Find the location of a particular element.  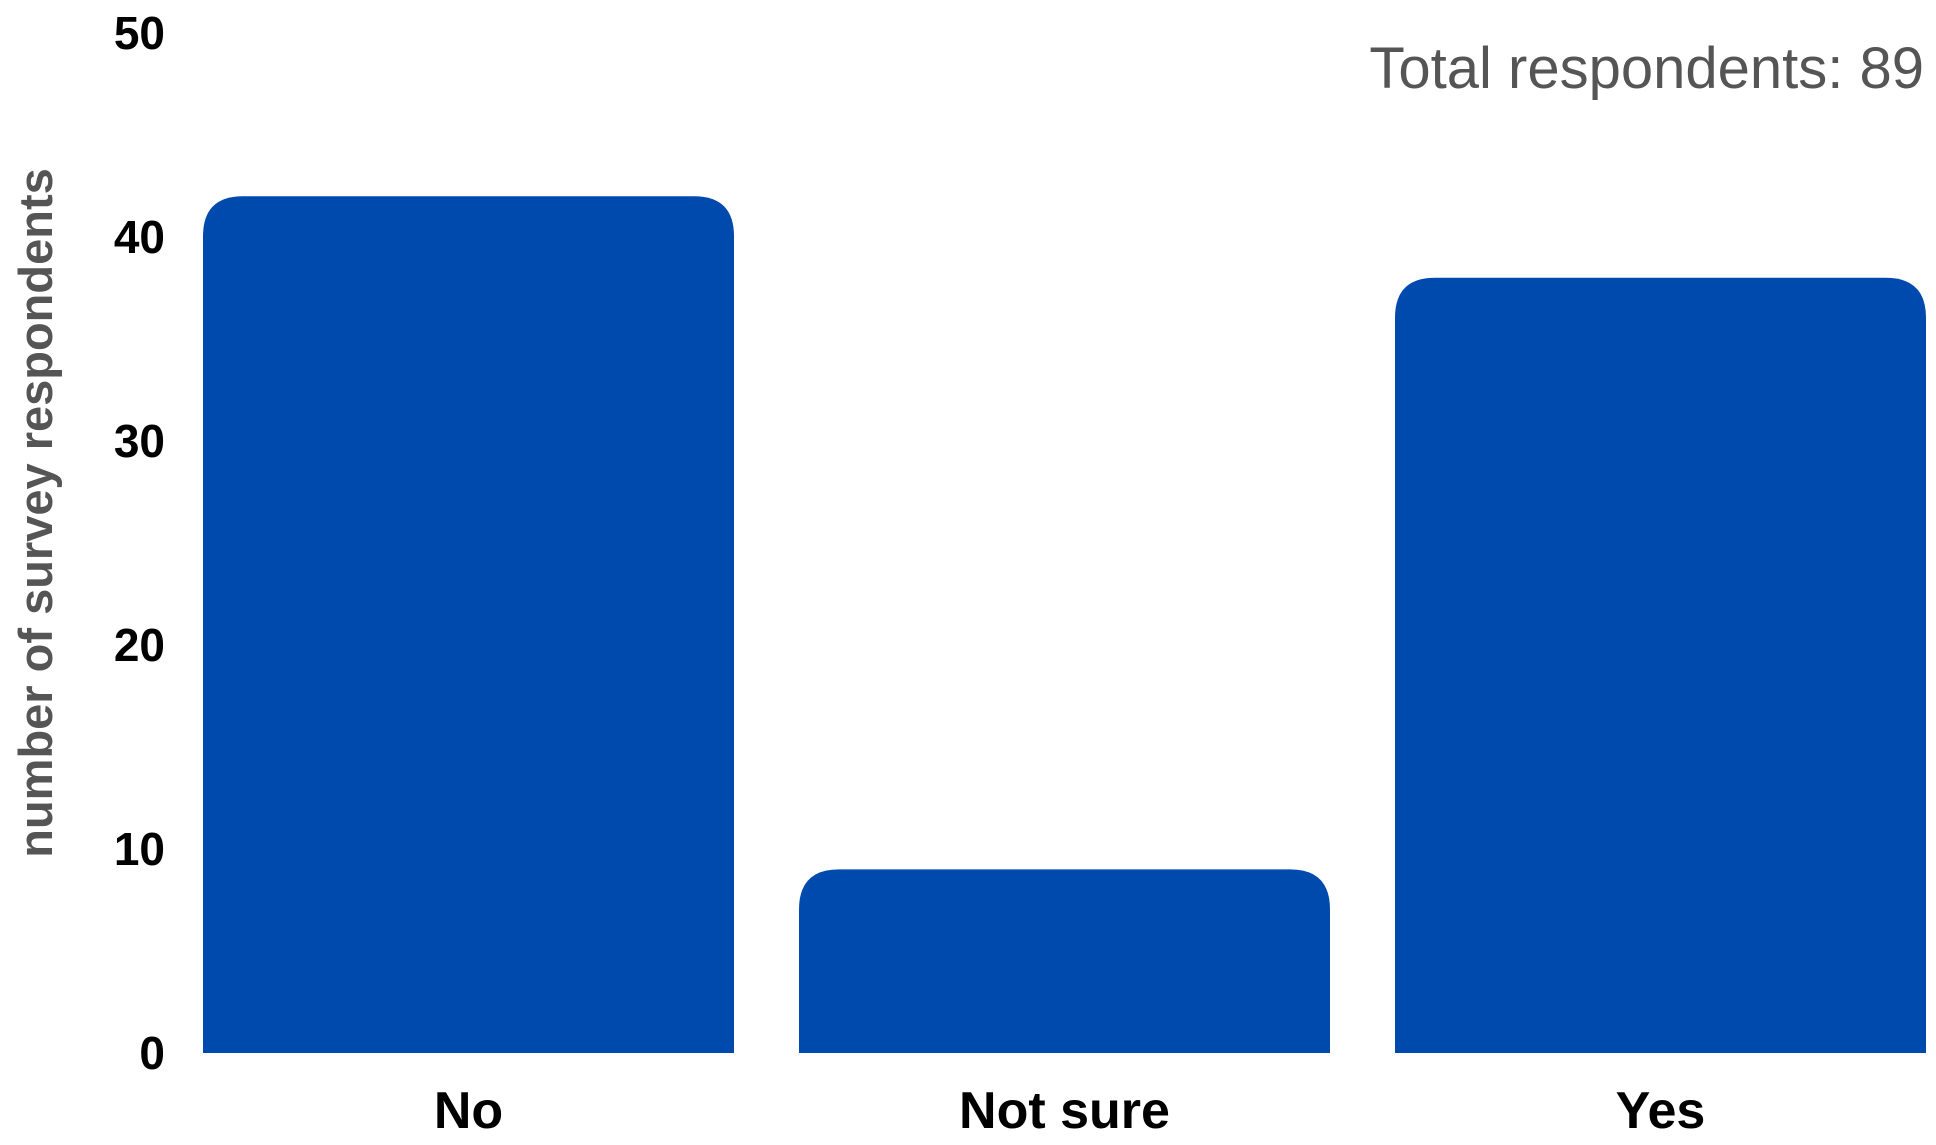

total-respondents-annotation: Total respondents: 89 is located at coordinates (1646, 68).